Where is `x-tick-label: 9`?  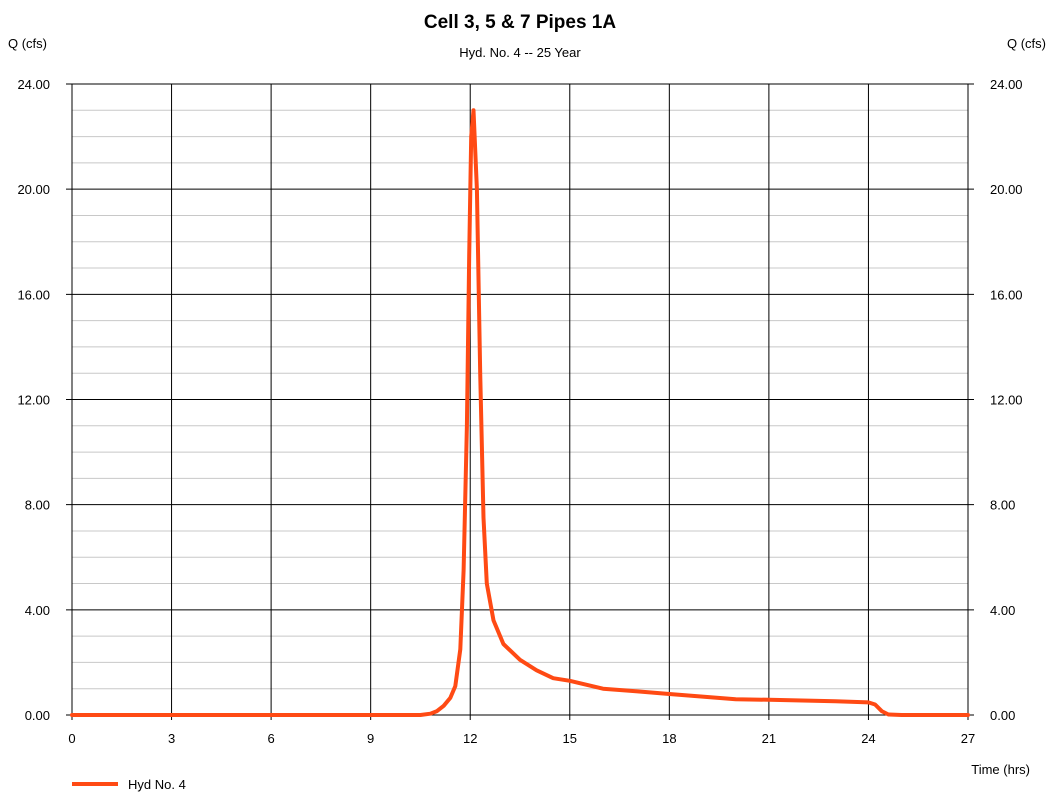
x-tick-label: 9 is located at coordinates (370, 738).